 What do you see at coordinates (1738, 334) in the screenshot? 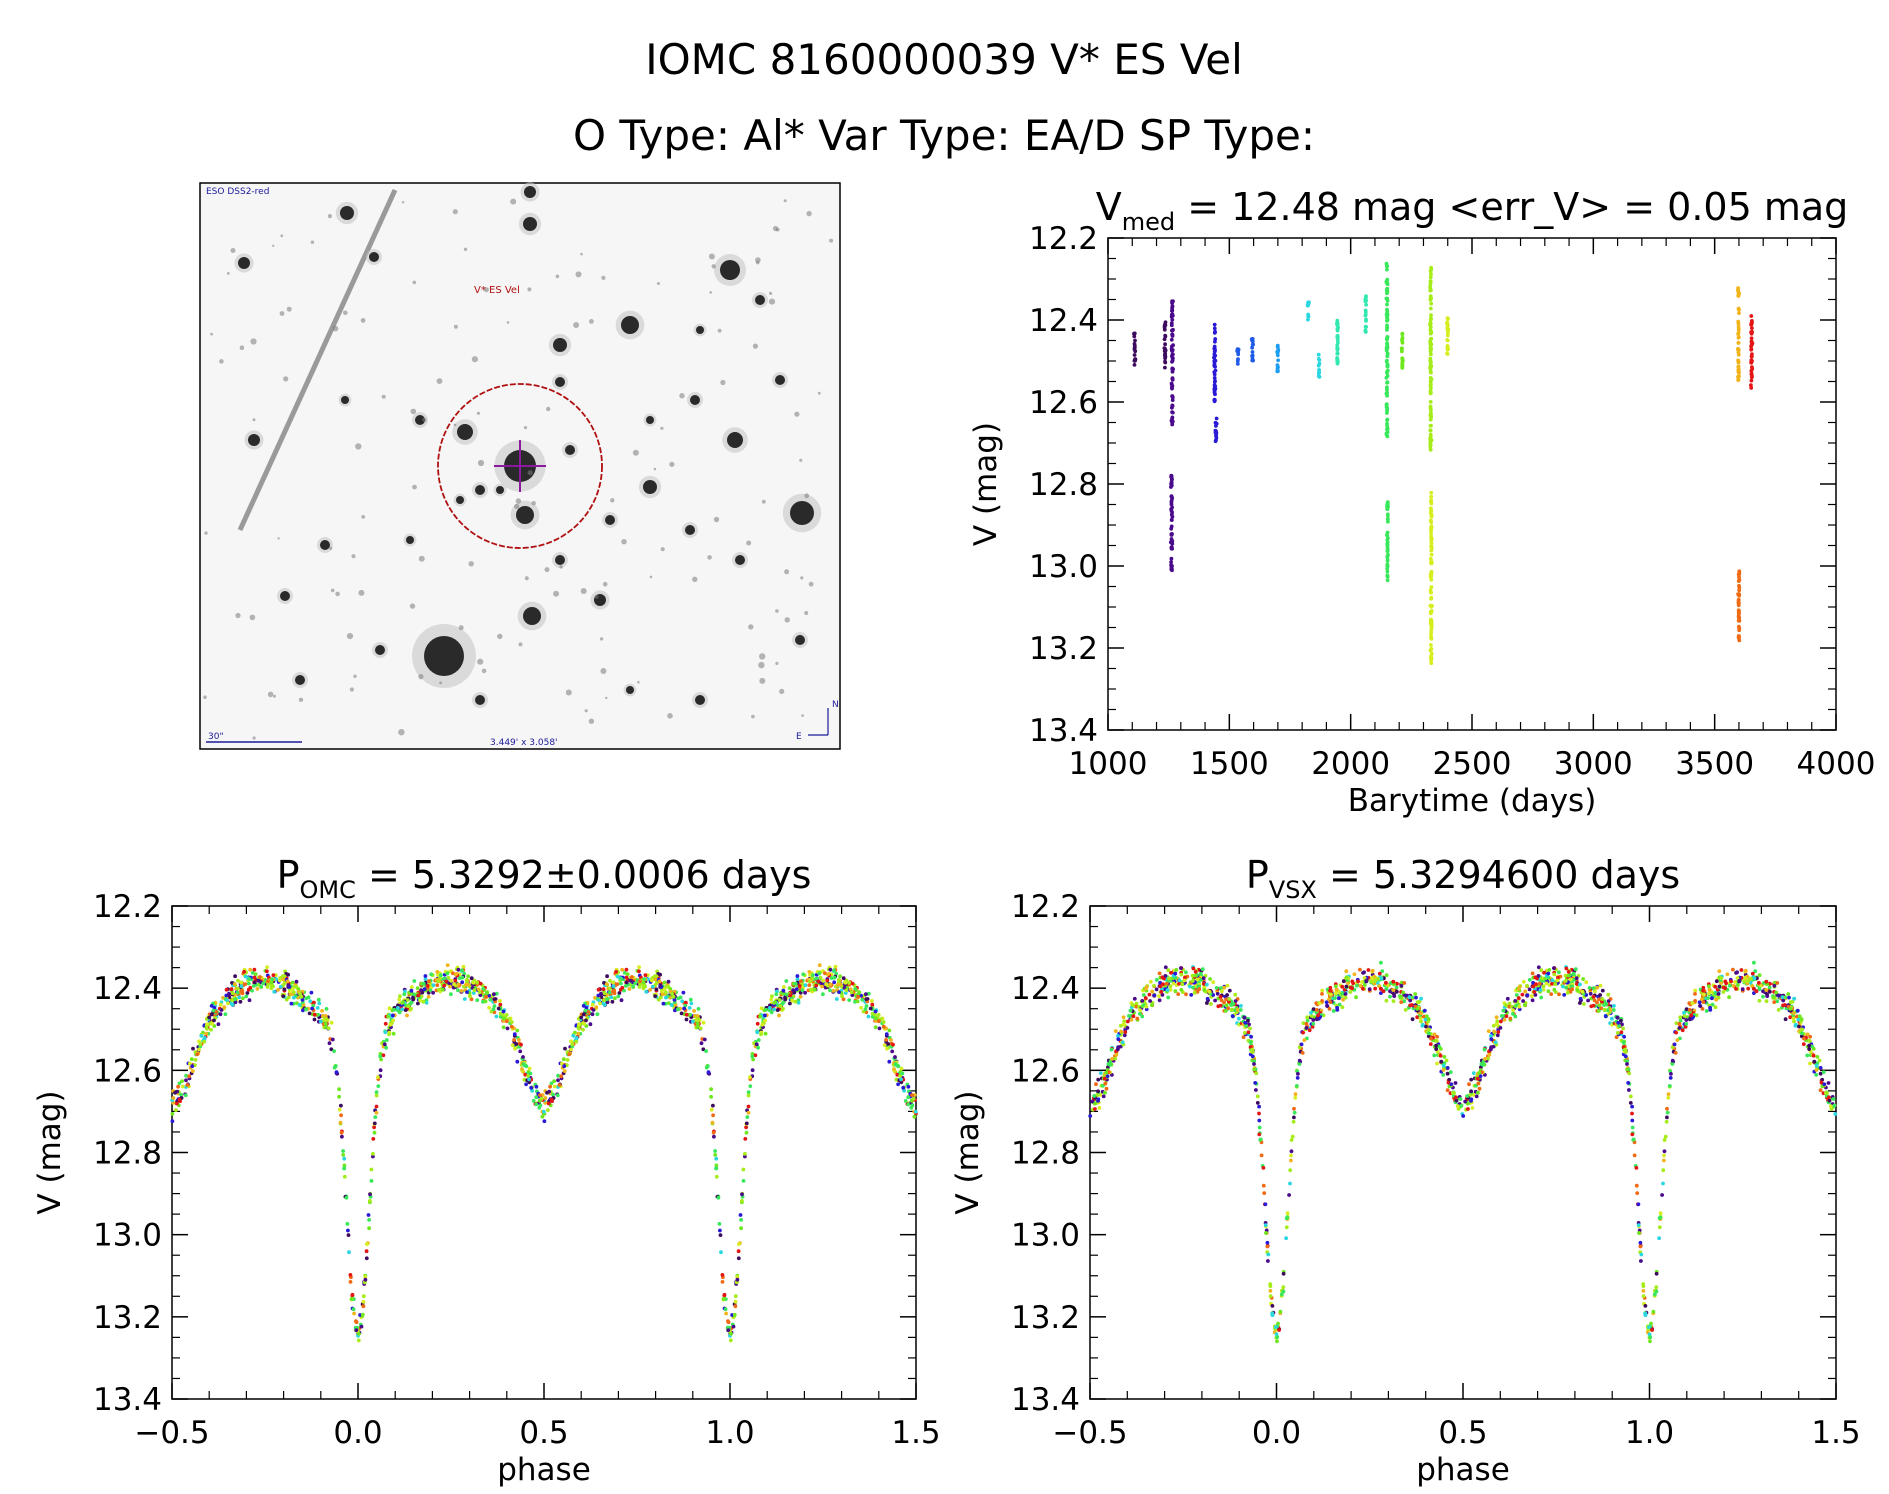
I see `series-t3600` at bounding box center [1738, 334].